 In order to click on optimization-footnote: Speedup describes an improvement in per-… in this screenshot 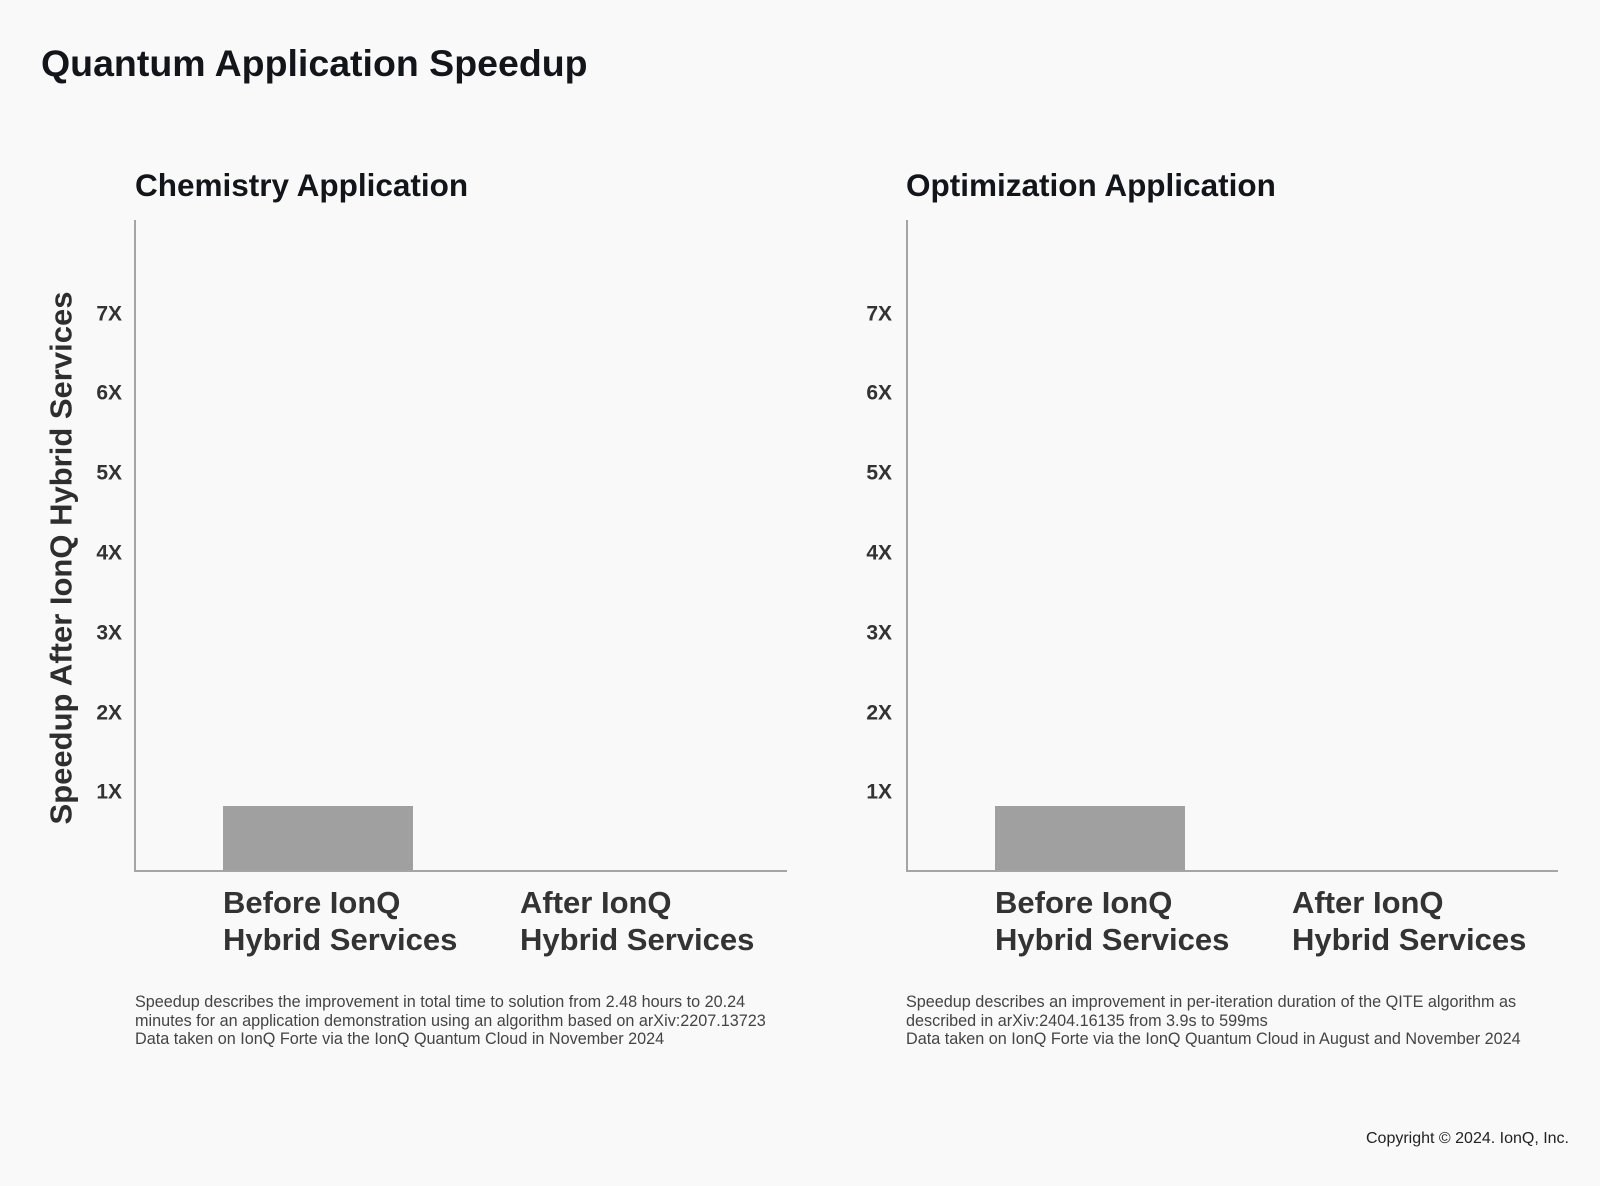, I will do `click(1213, 1021)`.